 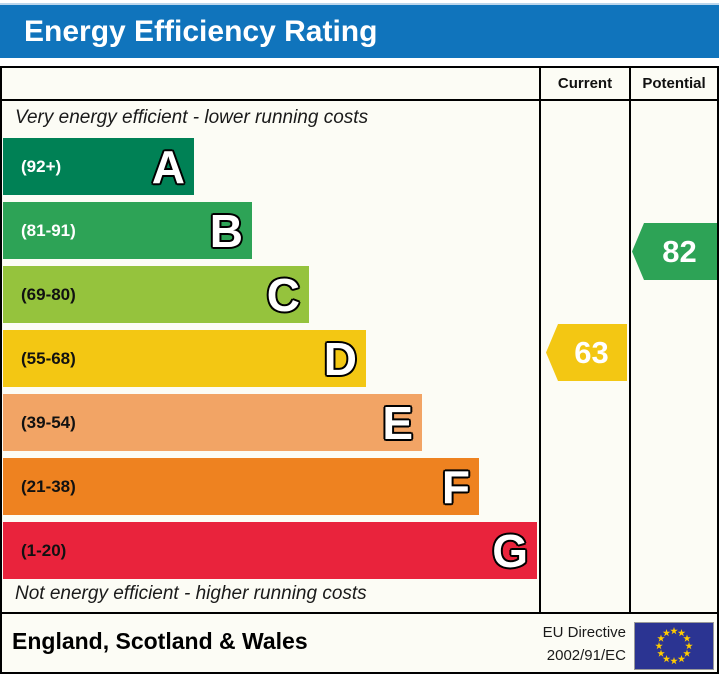 What do you see at coordinates (270, 550) in the screenshot?
I see `band-row-g: (1-20) G` at bounding box center [270, 550].